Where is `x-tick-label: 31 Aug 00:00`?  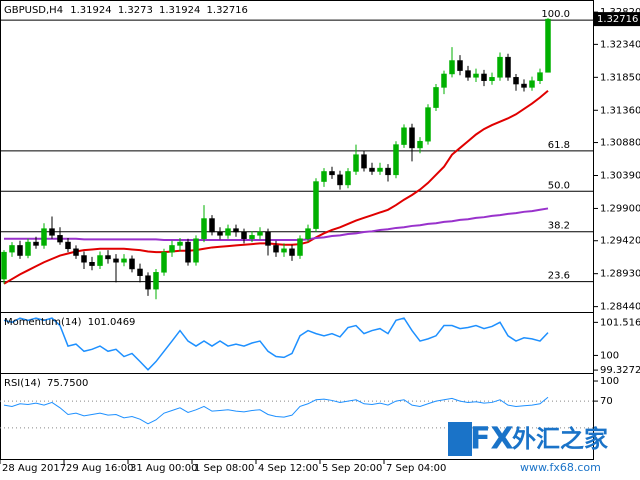 x-tick-label: 31 Aug 00:00 is located at coordinates (163, 468).